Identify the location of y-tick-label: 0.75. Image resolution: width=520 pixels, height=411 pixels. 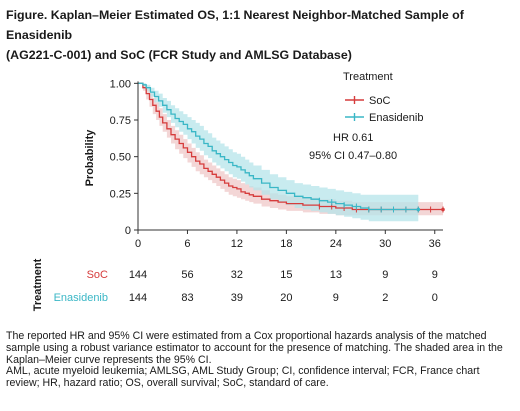
(120, 121).